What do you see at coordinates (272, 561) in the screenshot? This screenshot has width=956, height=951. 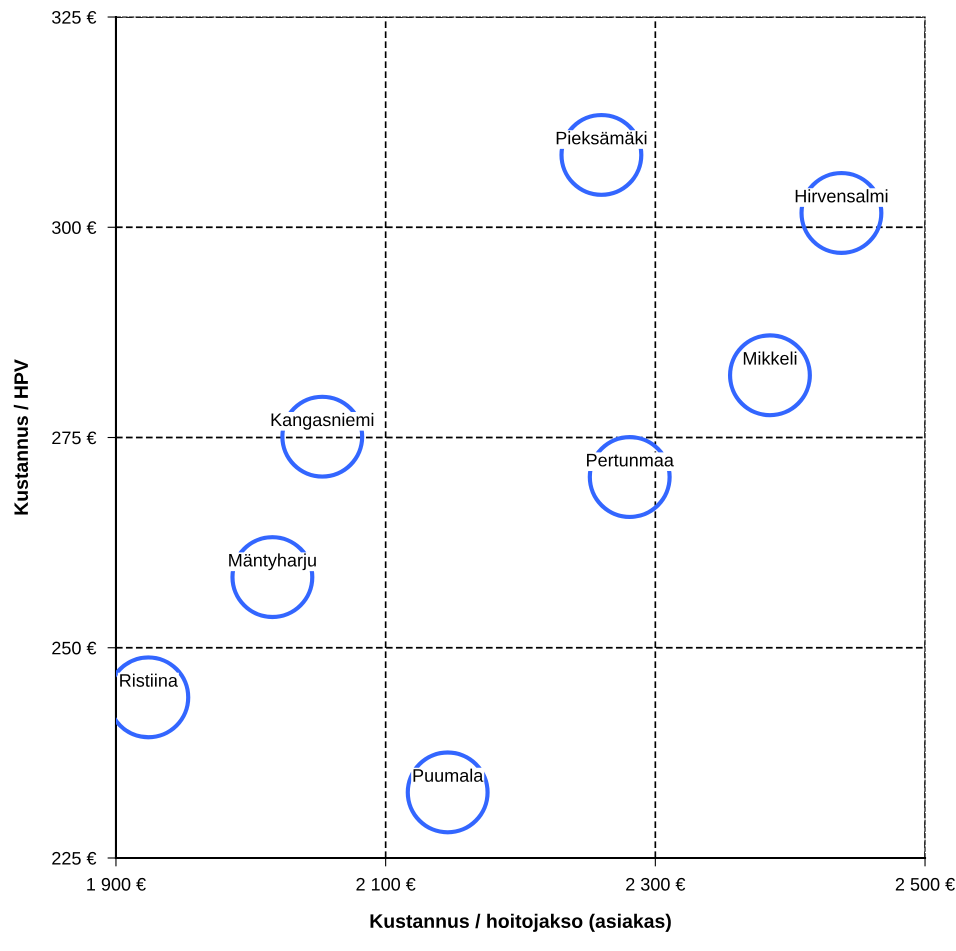 I see `series-label: Mäntyharju` at bounding box center [272, 561].